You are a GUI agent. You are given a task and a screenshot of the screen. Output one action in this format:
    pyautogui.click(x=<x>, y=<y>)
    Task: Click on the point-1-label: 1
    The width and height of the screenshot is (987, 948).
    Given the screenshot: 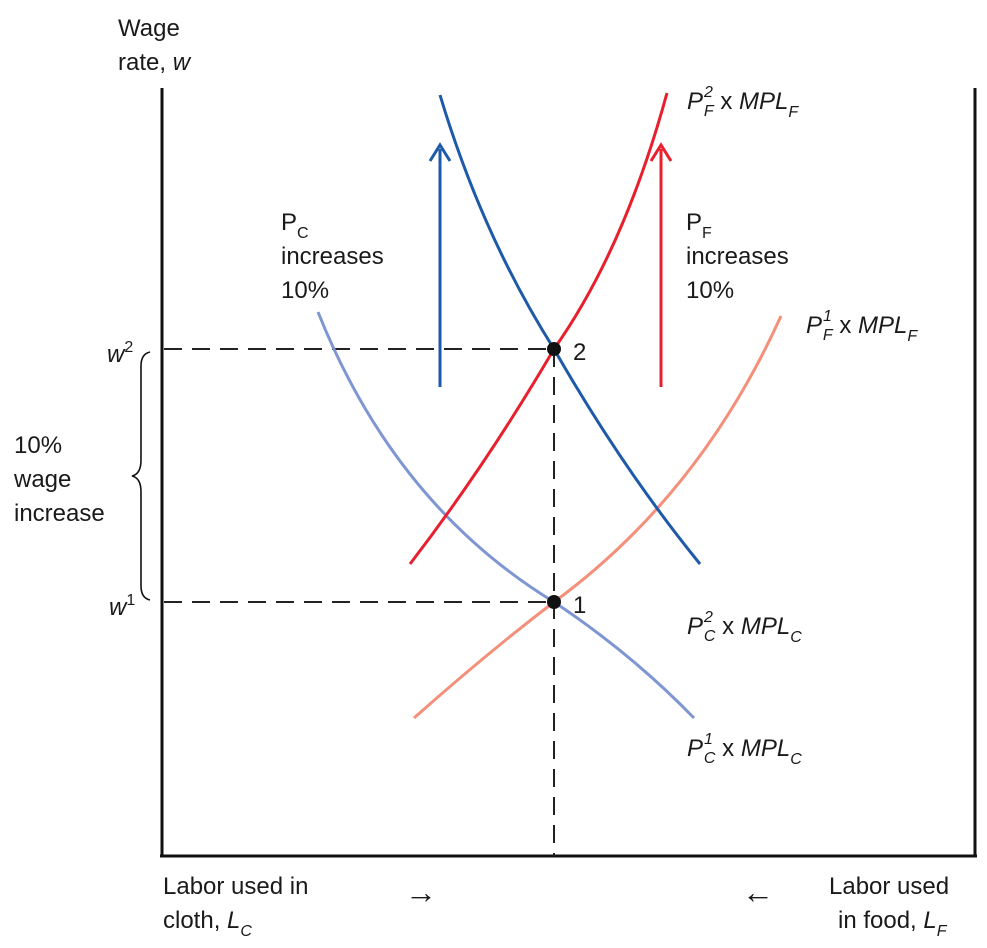 What is the action you would take?
    pyautogui.click(x=579, y=605)
    